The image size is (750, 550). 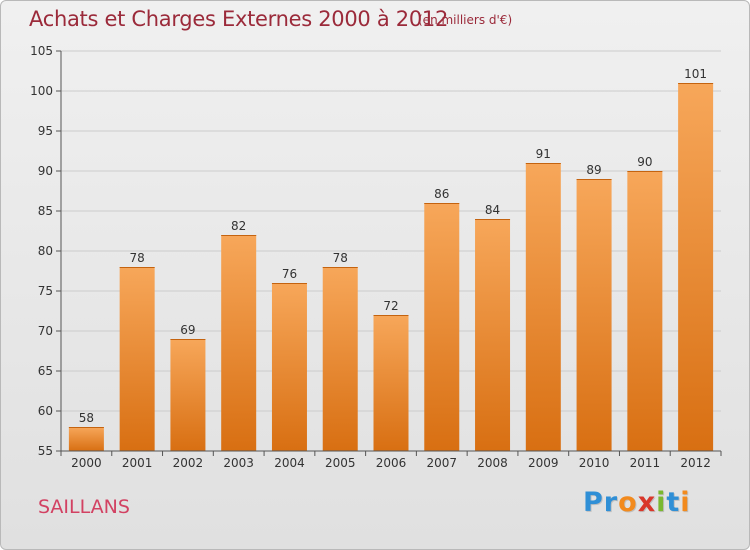 I want to click on x-tick-label: 2007, so click(x=441, y=463).